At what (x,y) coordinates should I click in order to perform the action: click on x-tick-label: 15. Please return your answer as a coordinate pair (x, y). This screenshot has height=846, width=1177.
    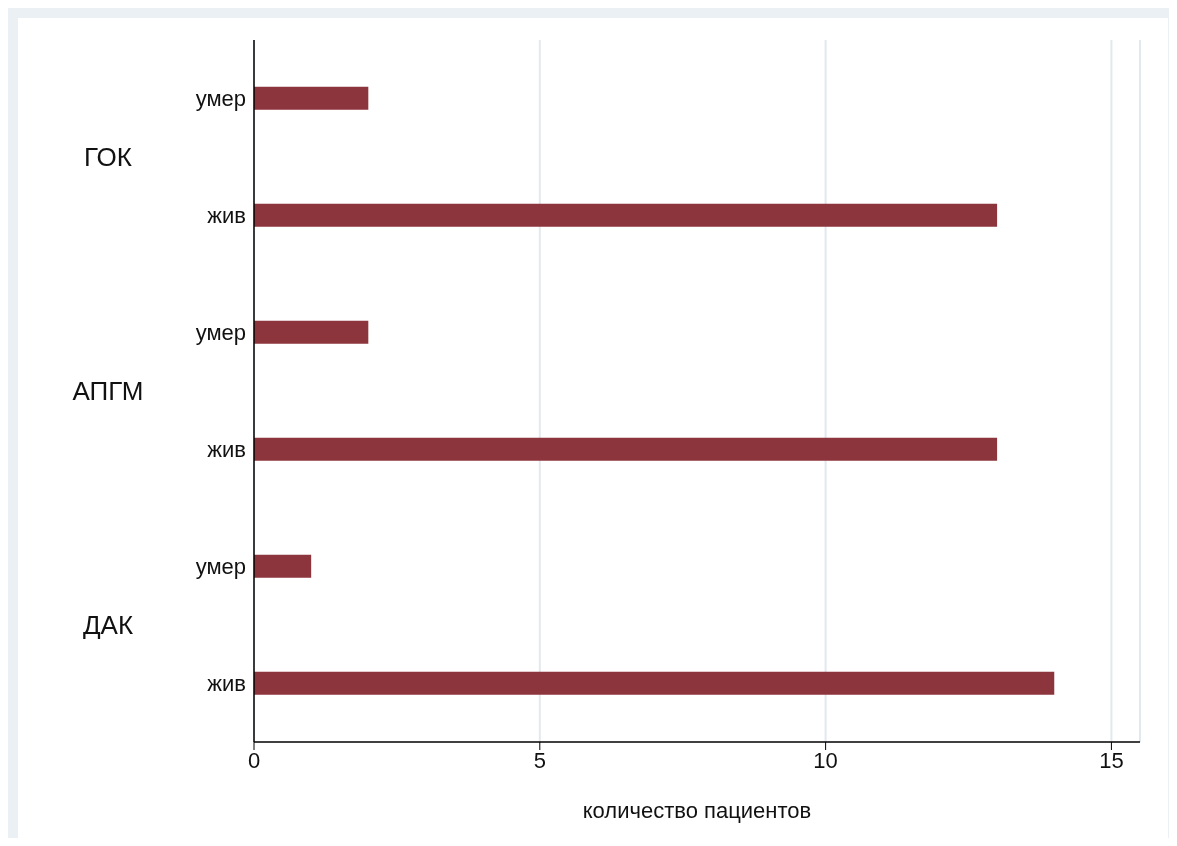
    Looking at the image, I should click on (1111, 760).